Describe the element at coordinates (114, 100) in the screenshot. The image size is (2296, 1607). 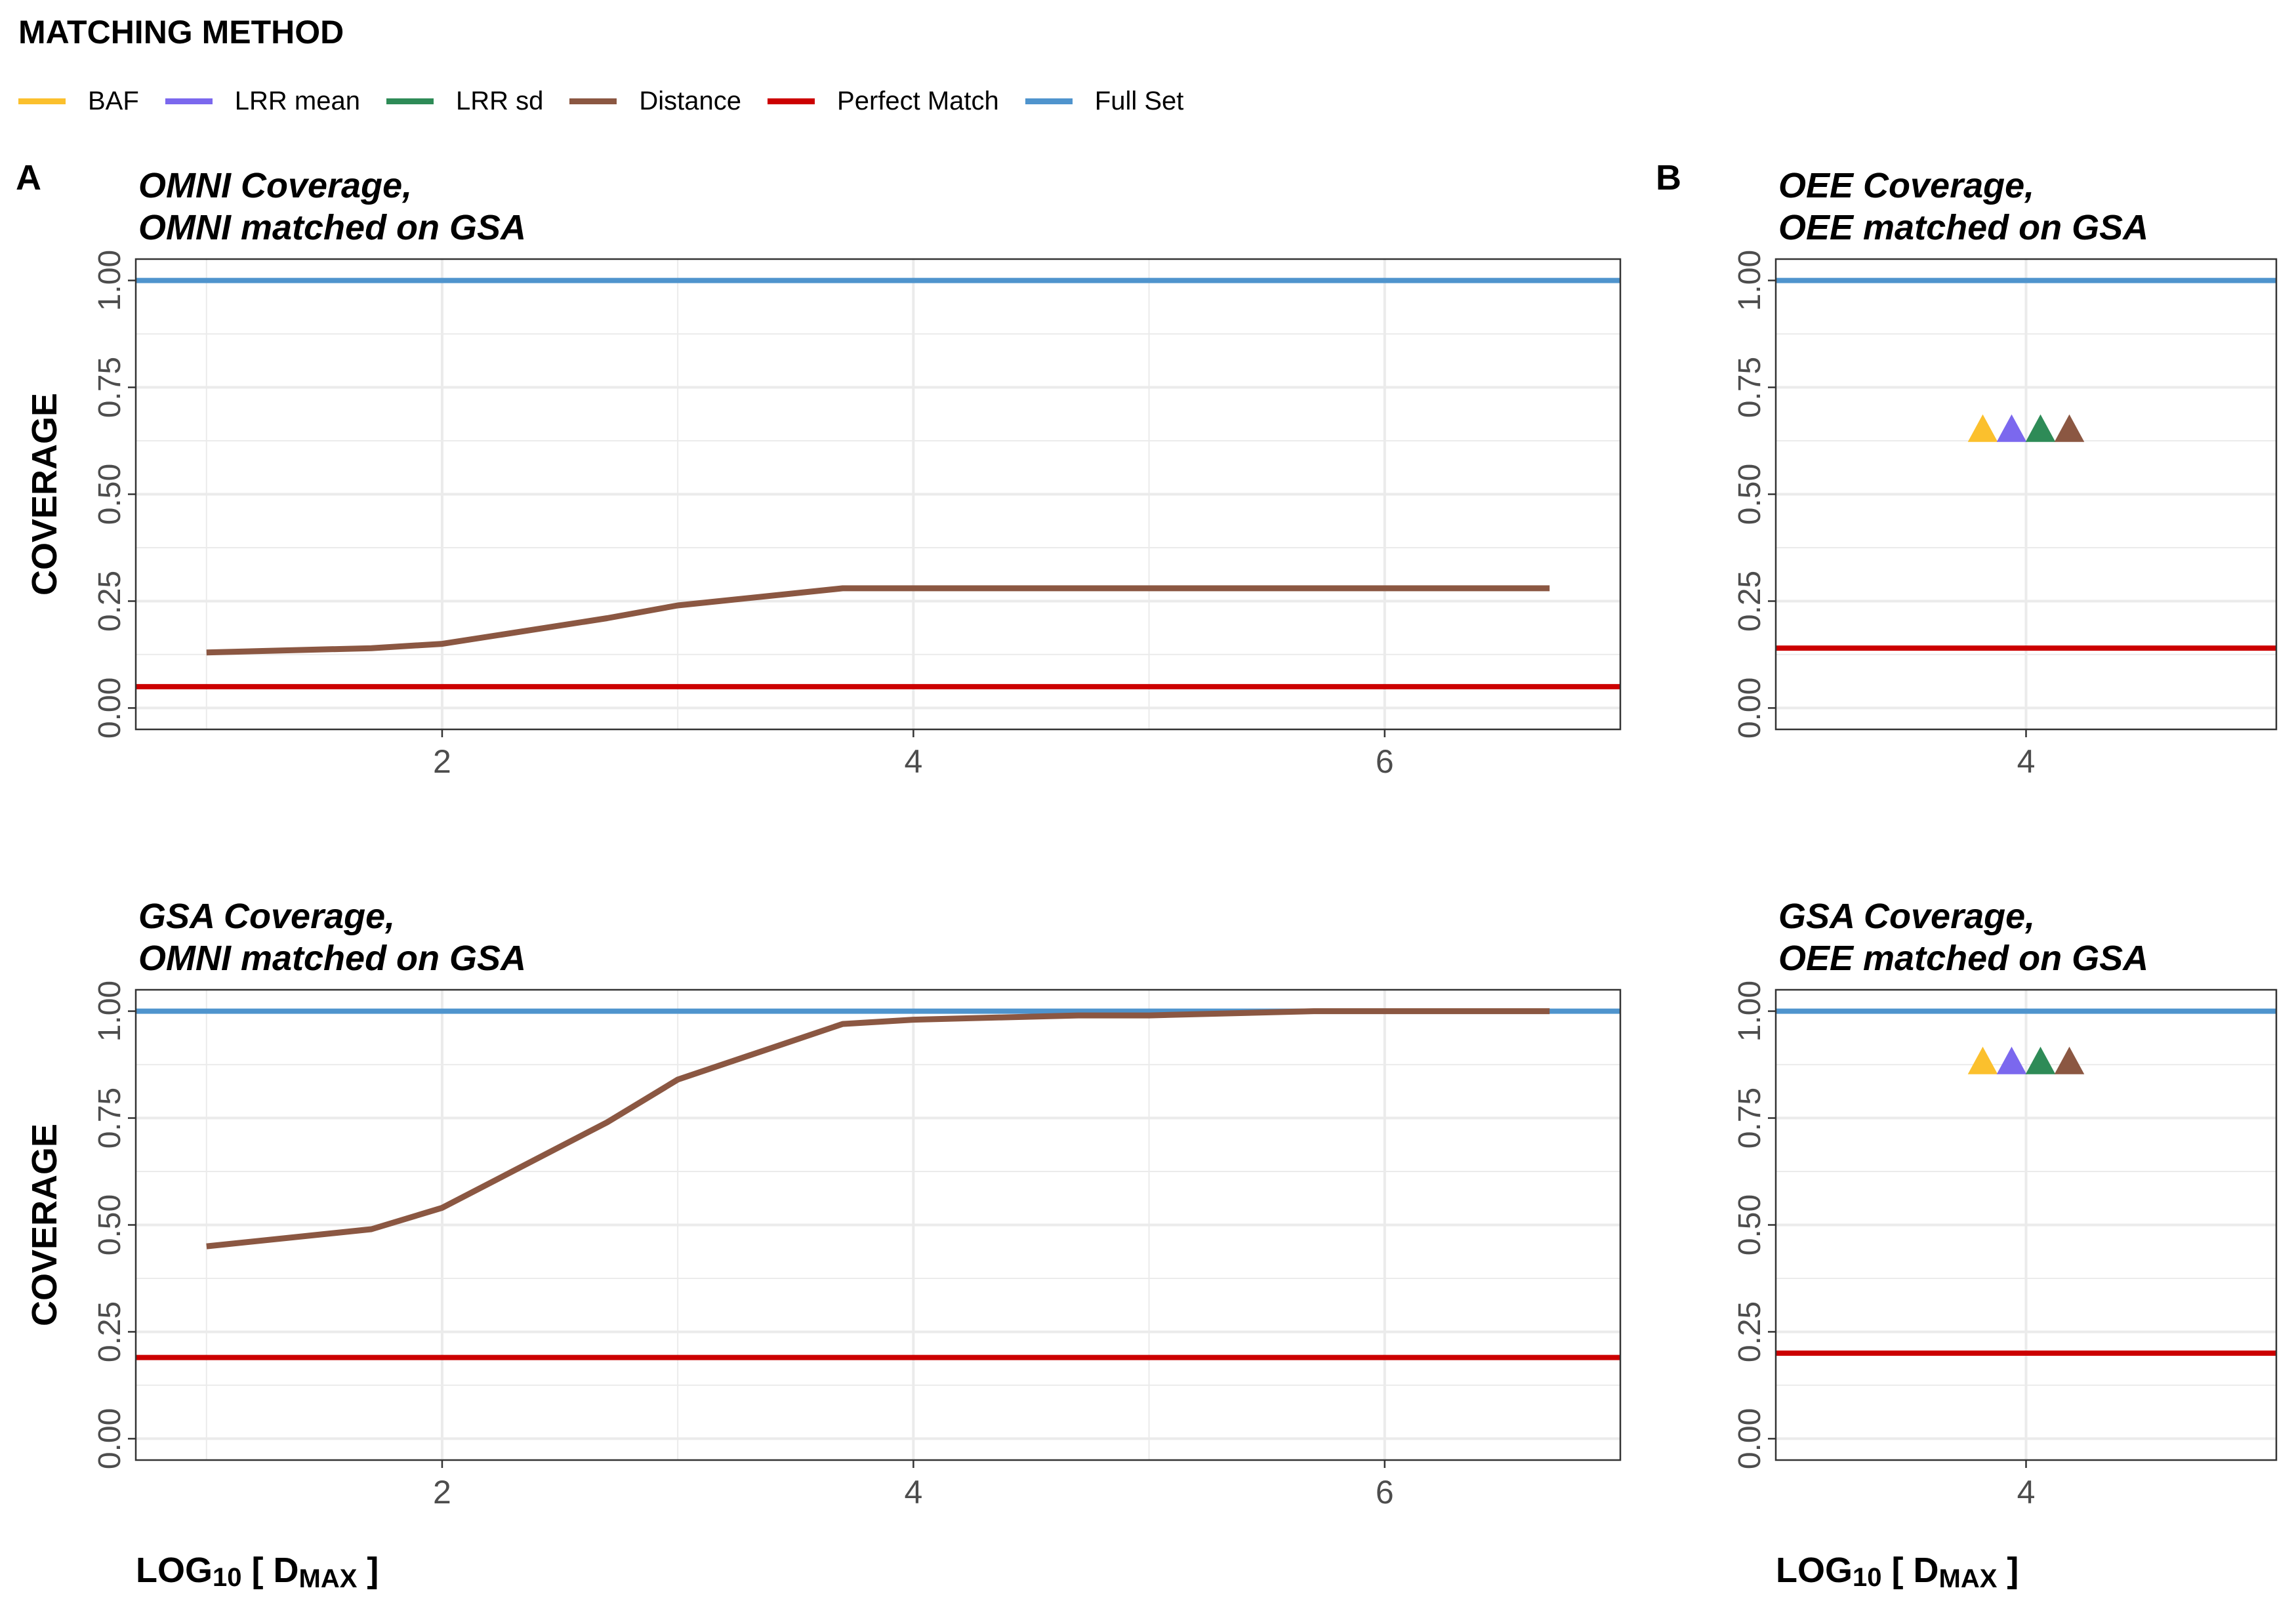
I see `legend-label: BAF` at that location.